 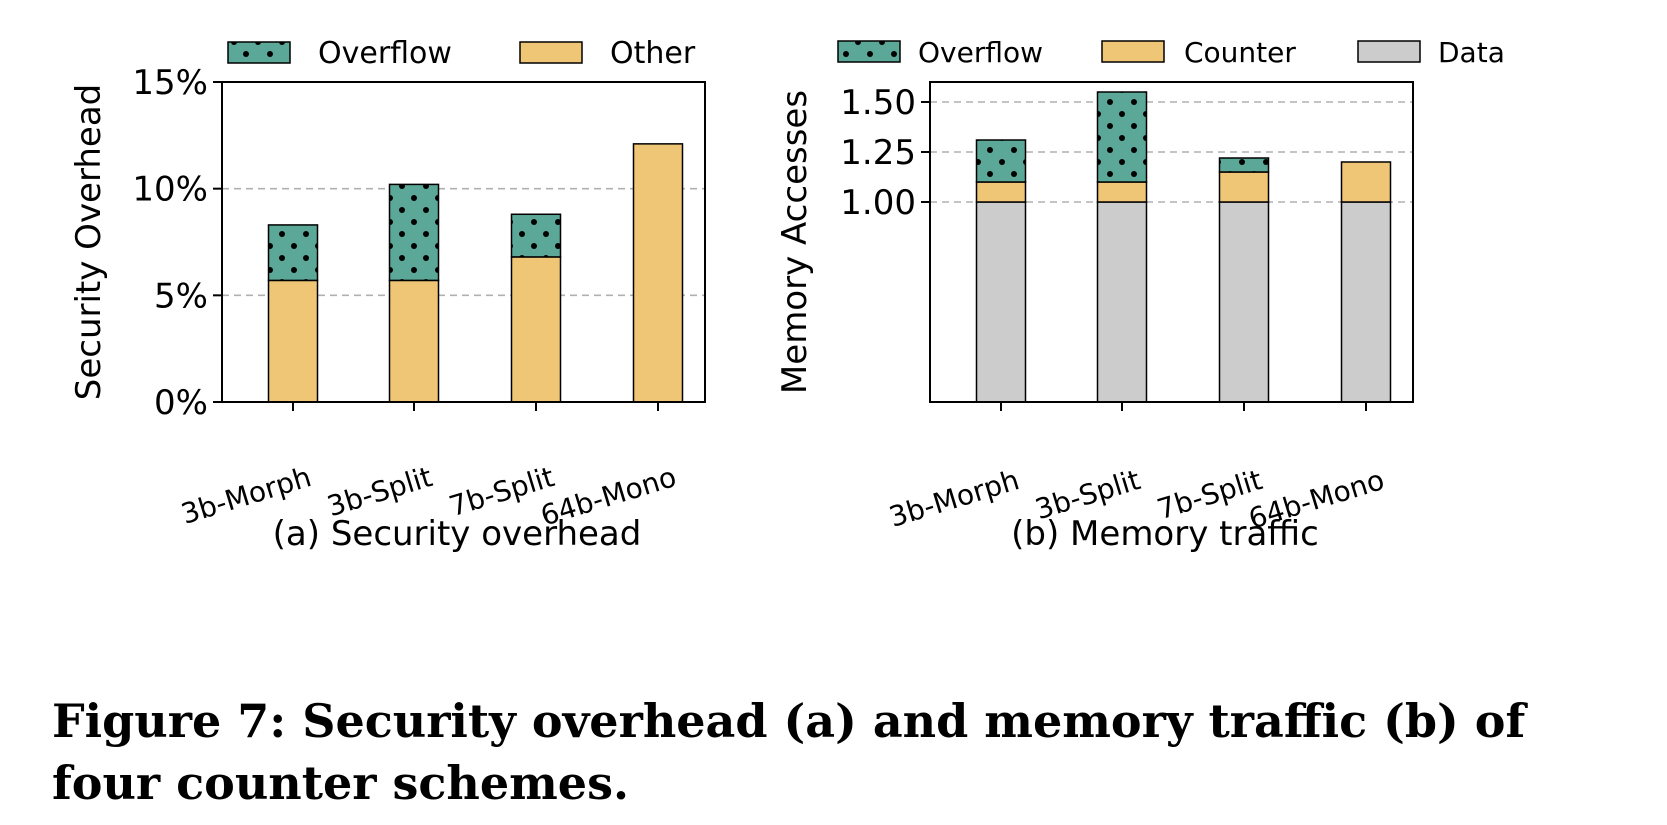 What do you see at coordinates (293, 341) in the screenshot?
I see `bar-other-3b-morph` at bounding box center [293, 341].